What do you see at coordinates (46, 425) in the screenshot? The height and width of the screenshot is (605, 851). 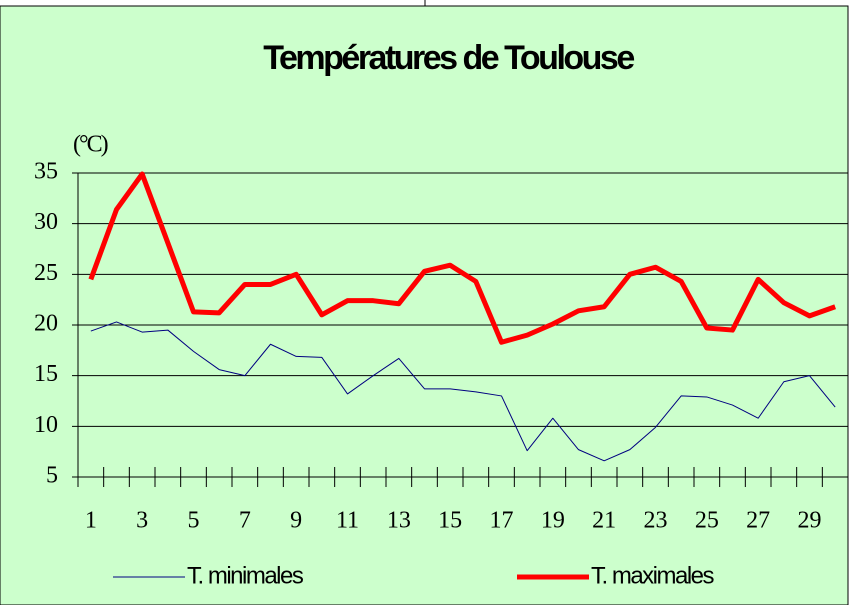 I see `y-tick-label: 10` at bounding box center [46, 425].